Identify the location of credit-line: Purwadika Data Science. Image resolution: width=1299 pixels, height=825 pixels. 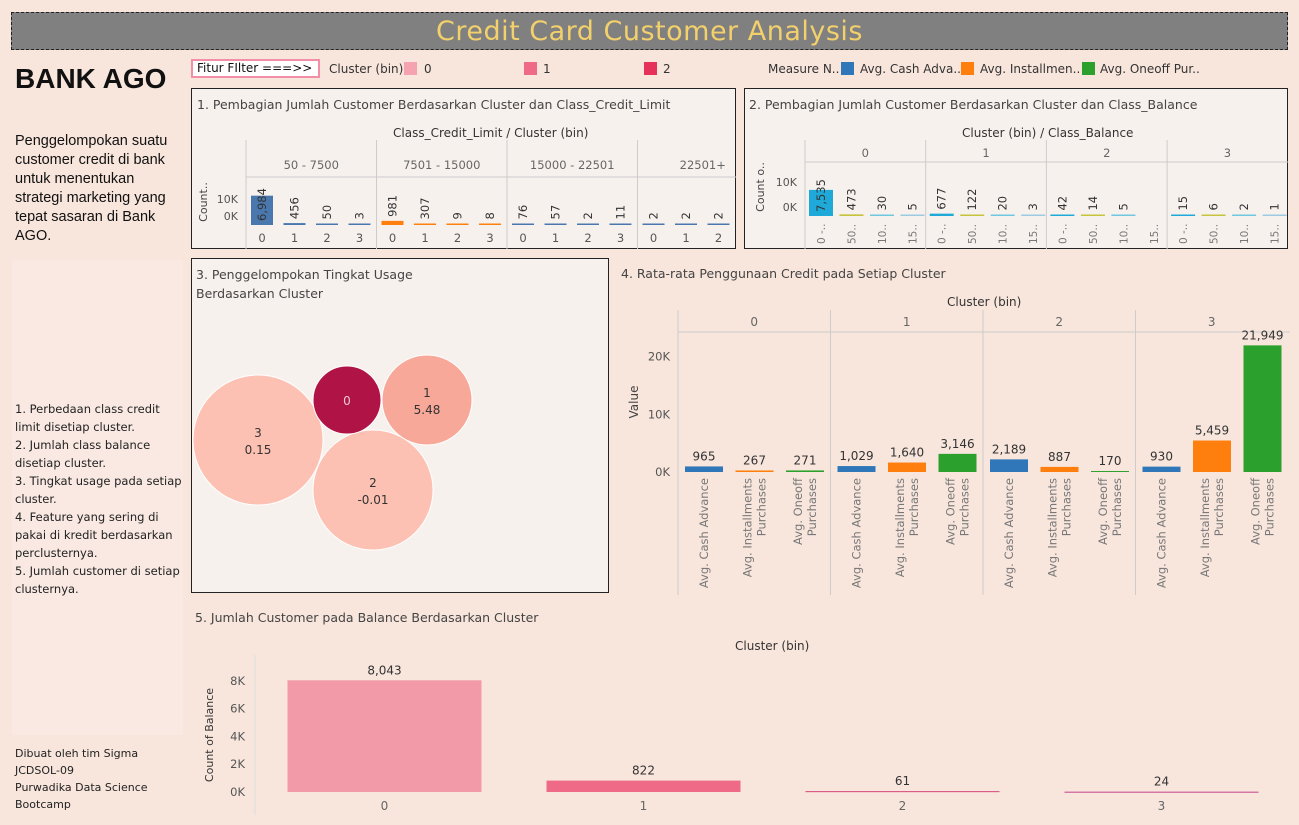
(81, 787).